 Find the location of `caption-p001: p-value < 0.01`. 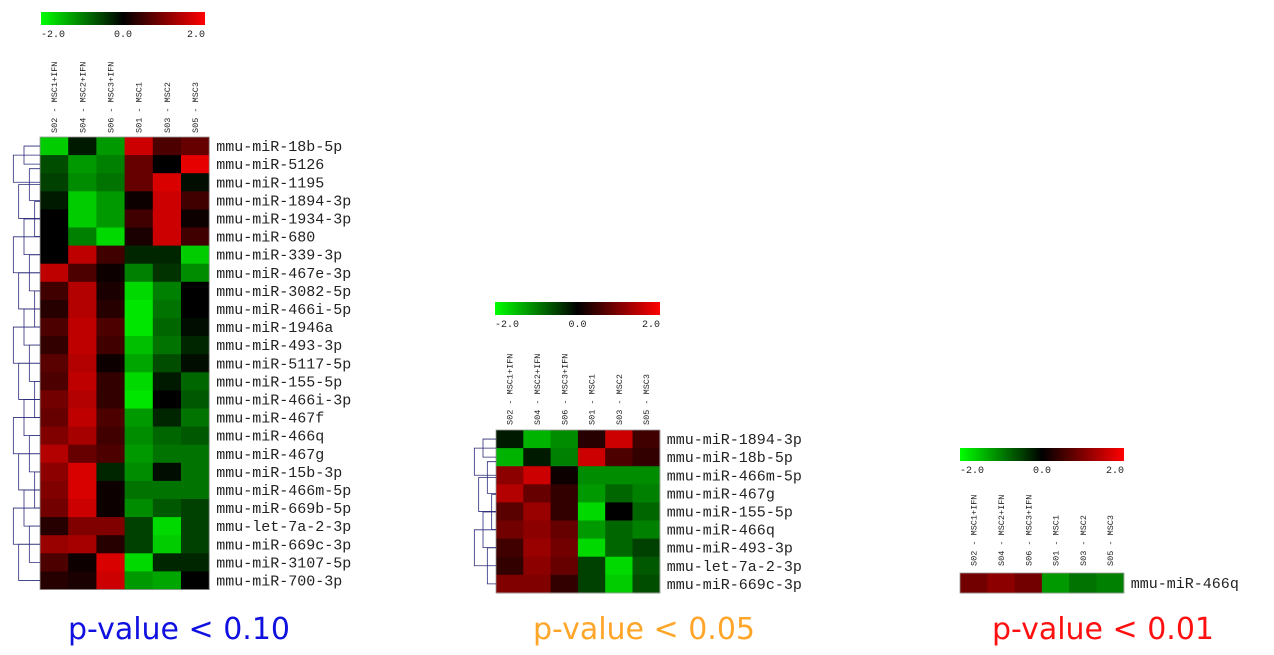

caption-p001: p-value < 0.01 is located at coordinates (1103, 629).